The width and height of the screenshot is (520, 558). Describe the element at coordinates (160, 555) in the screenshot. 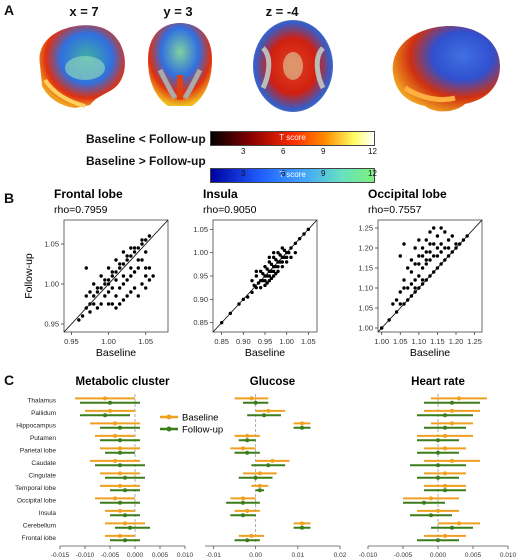

I see `x-tick-label: 0.005` at that location.